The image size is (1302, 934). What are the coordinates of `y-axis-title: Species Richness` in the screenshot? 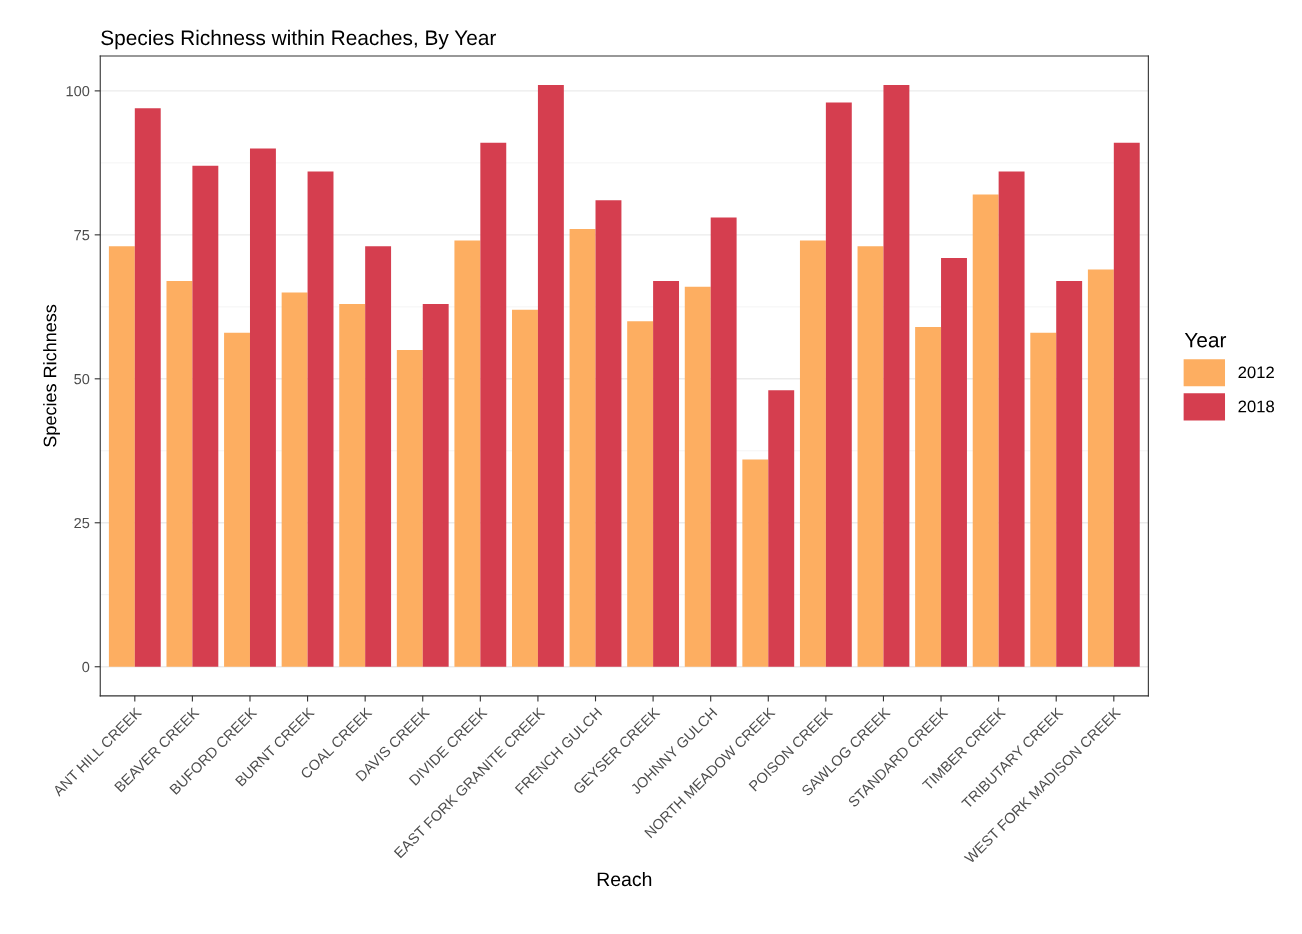 It's located at (51, 375).